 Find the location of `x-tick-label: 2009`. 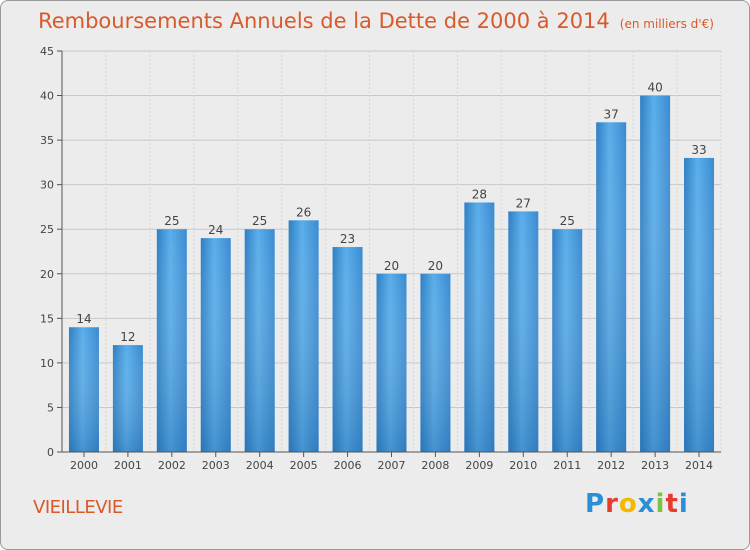

x-tick-label: 2009 is located at coordinates (479, 465).